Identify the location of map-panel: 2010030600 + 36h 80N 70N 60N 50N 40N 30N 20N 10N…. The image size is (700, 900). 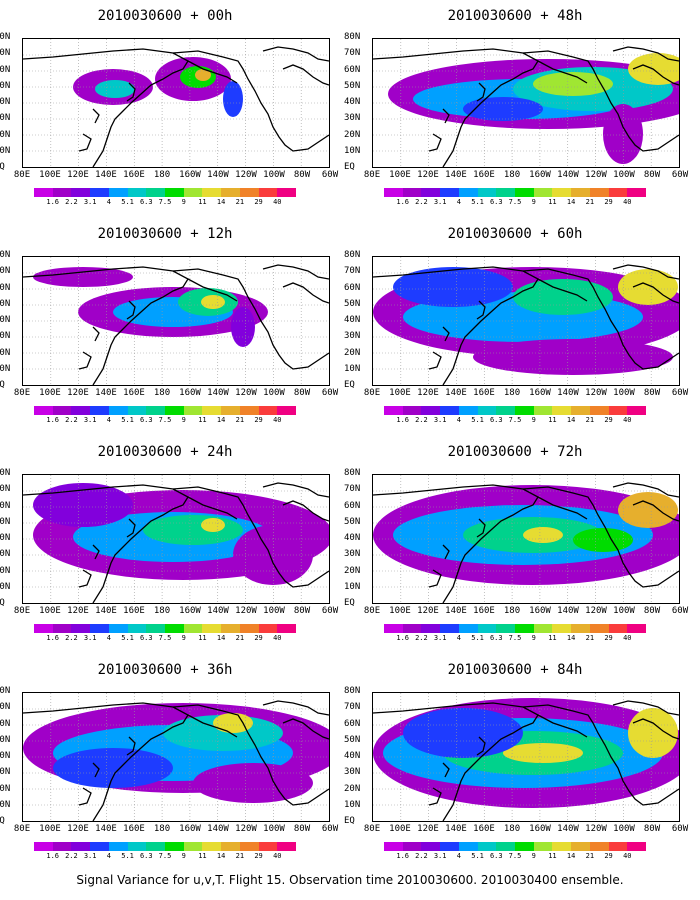
(169, 767).